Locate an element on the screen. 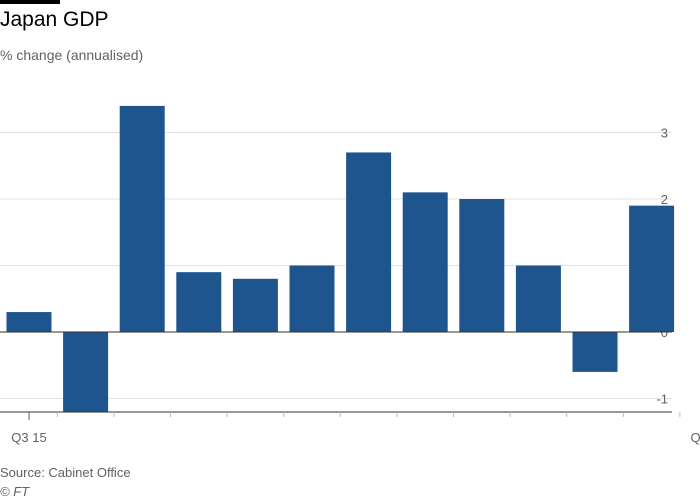 This screenshot has width=700, height=500. chart-subtitle: % change (annualised) is located at coordinates (72, 55).